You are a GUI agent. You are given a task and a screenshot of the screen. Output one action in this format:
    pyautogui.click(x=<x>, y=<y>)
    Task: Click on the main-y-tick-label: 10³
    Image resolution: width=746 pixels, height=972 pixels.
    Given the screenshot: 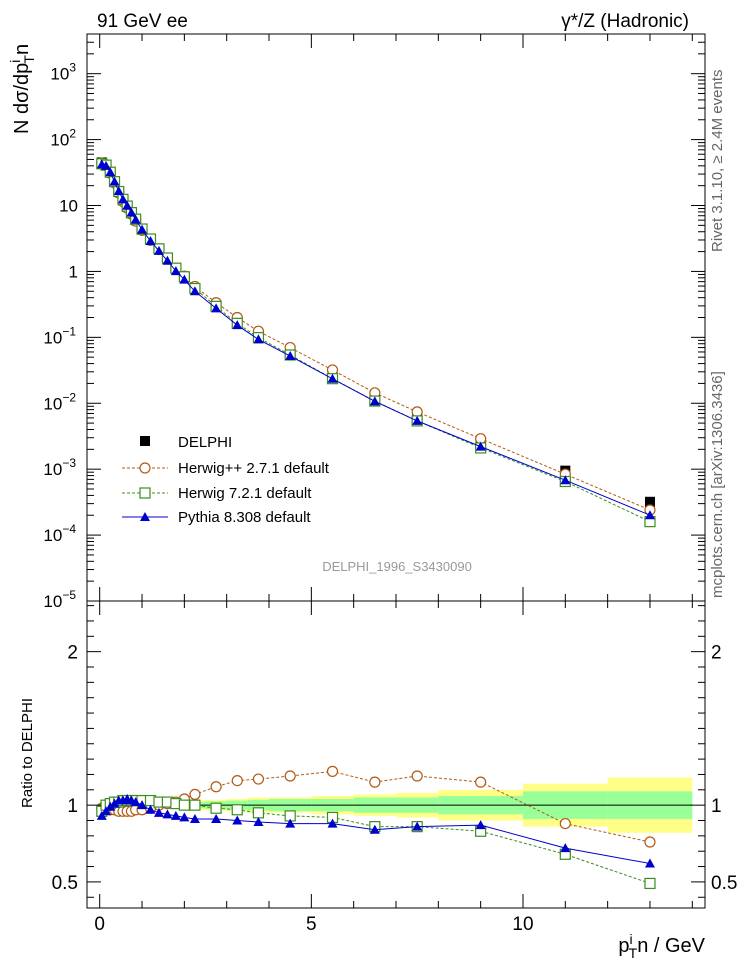 What is the action you would take?
    pyautogui.click(x=63, y=72)
    